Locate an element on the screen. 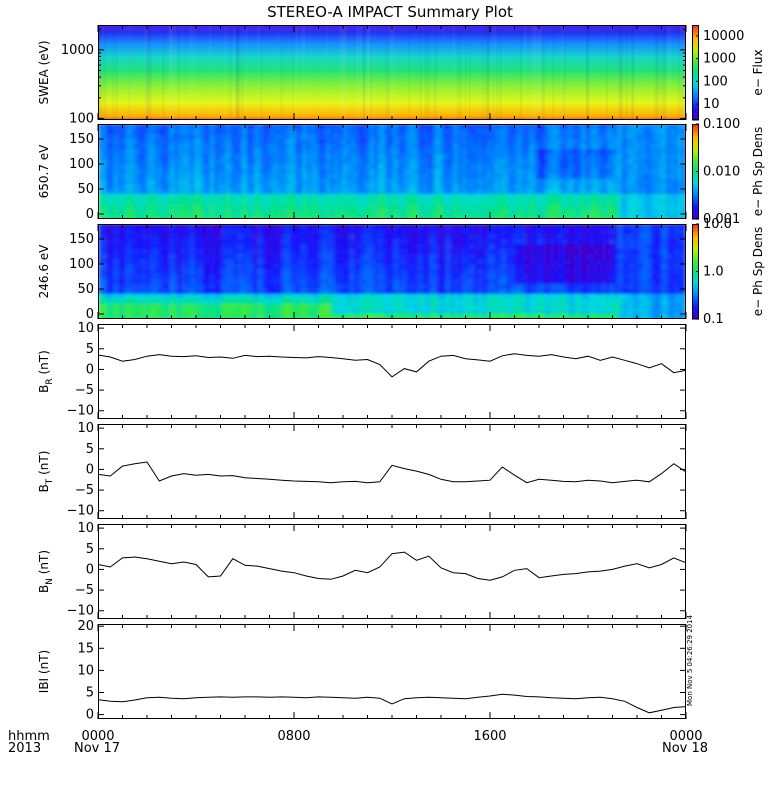 This screenshot has height=785, width=780. swea-texture is located at coordinates (370, 72).